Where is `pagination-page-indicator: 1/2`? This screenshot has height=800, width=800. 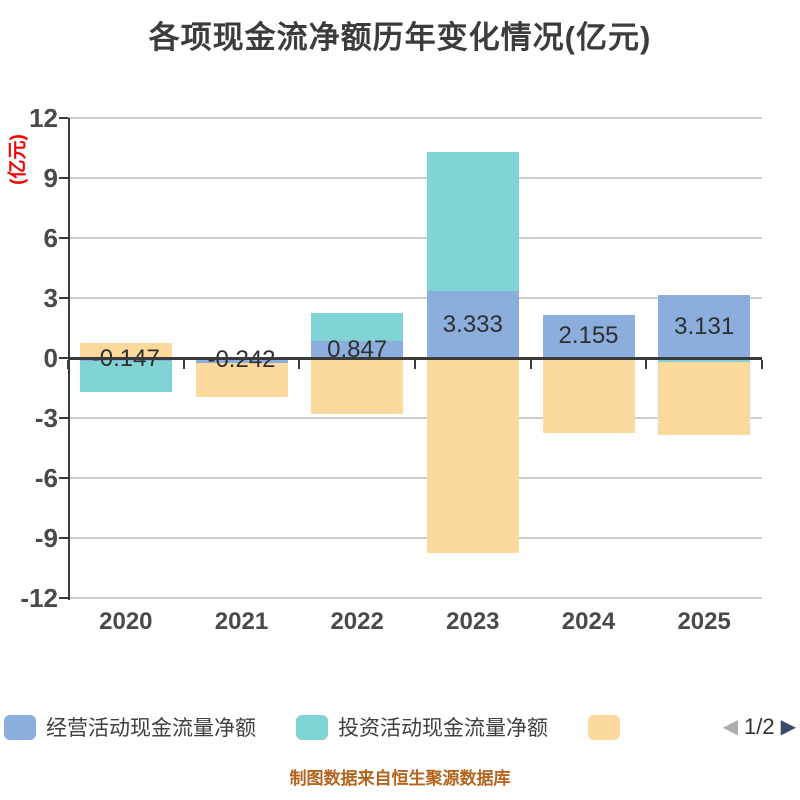
pagination-page-indicator: 1/2 is located at coordinates (759, 726).